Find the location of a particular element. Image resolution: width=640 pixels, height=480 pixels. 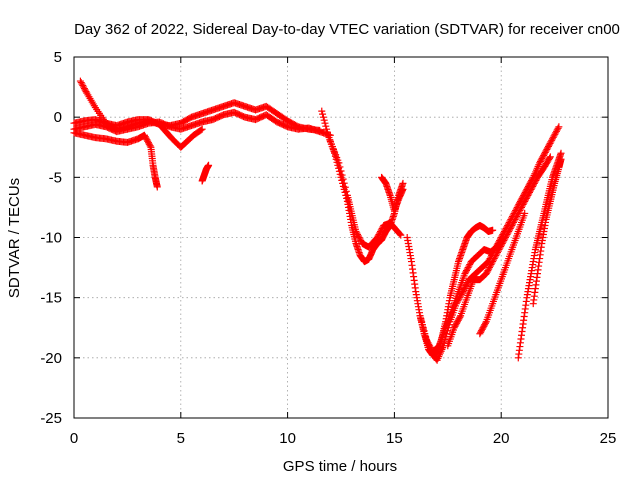

x-tick-label: 0 is located at coordinates (74, 438).